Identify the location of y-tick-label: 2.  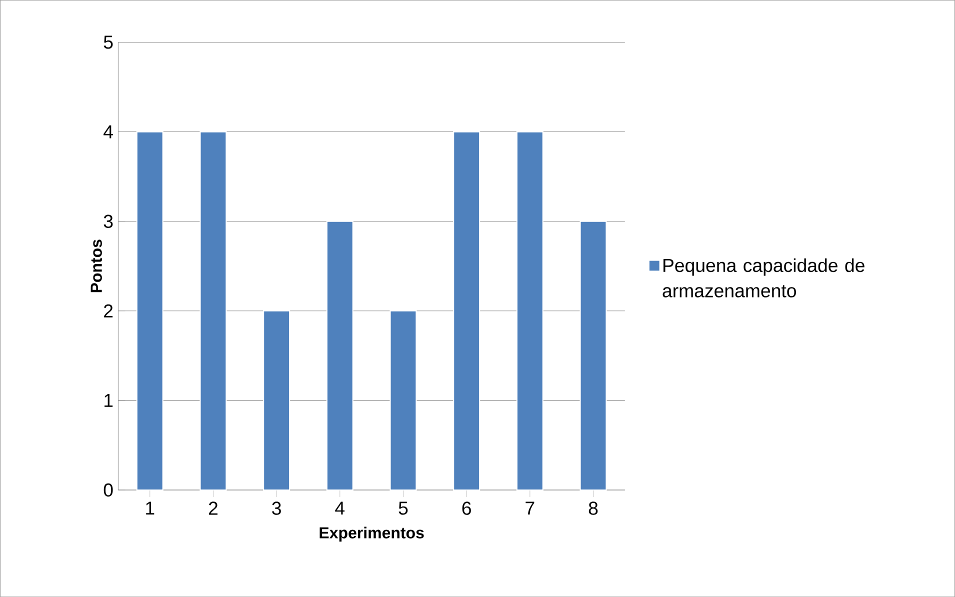
(108, 311).